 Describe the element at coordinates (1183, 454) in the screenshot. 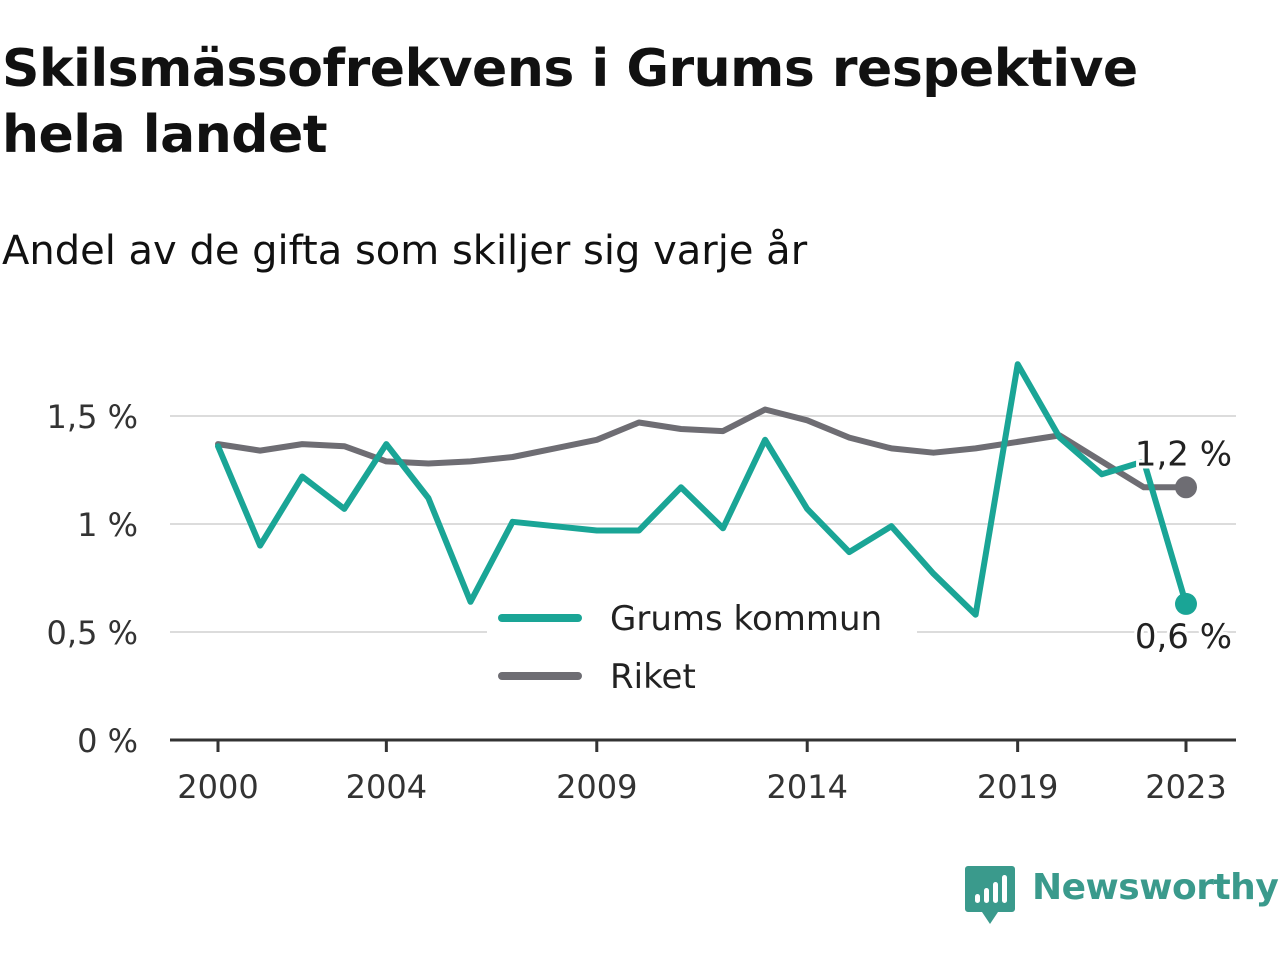

I see `end-value-label: 1,2 %` at that location.